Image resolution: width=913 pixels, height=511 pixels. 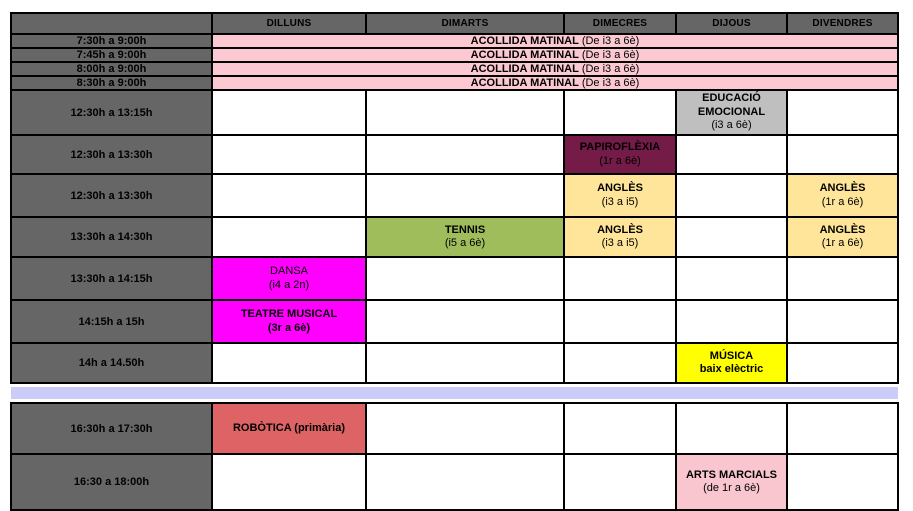 What do you see at coordinates (731, 23) in the screenshot?
I see `column-header-dijous: DIJOUS` at bounding box center [731, 23].